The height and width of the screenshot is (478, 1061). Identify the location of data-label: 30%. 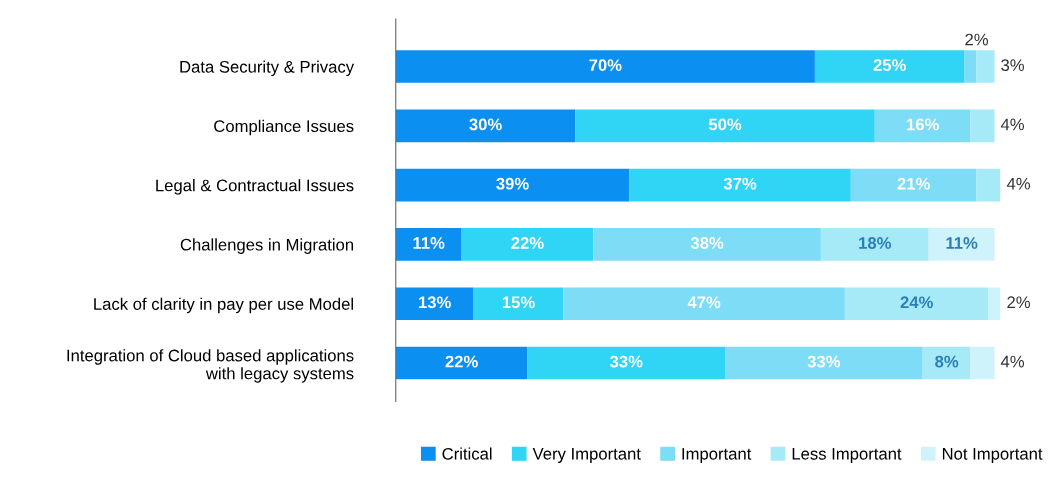
(485, 124).